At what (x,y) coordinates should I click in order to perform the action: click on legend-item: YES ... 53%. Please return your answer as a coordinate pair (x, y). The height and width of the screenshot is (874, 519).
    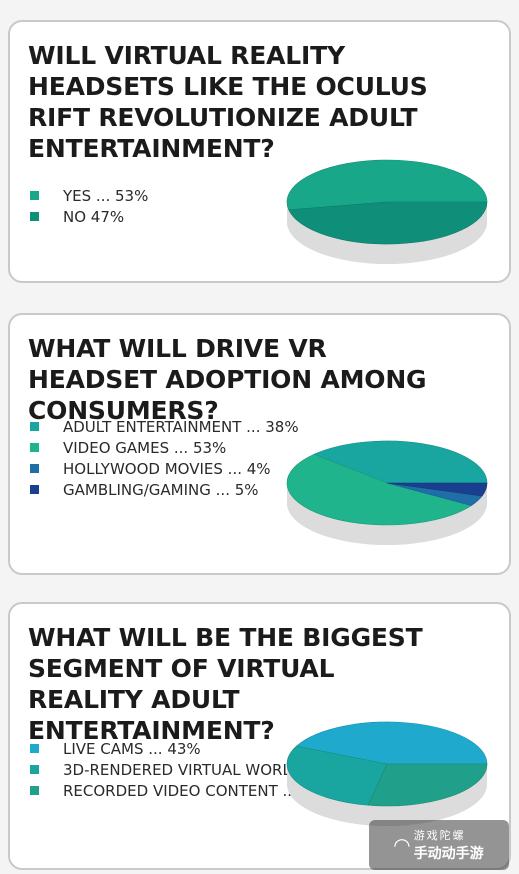
    Looking at the image, I should click on (89, 195).